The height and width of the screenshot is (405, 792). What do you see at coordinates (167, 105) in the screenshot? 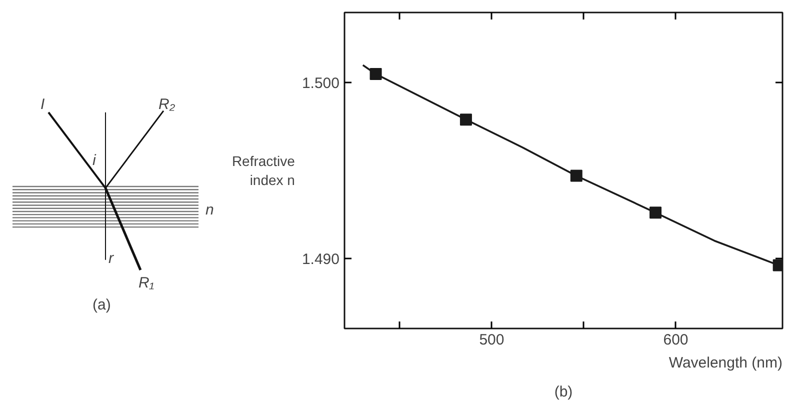
I see `text: R₂` at bounding box center [167, 105].